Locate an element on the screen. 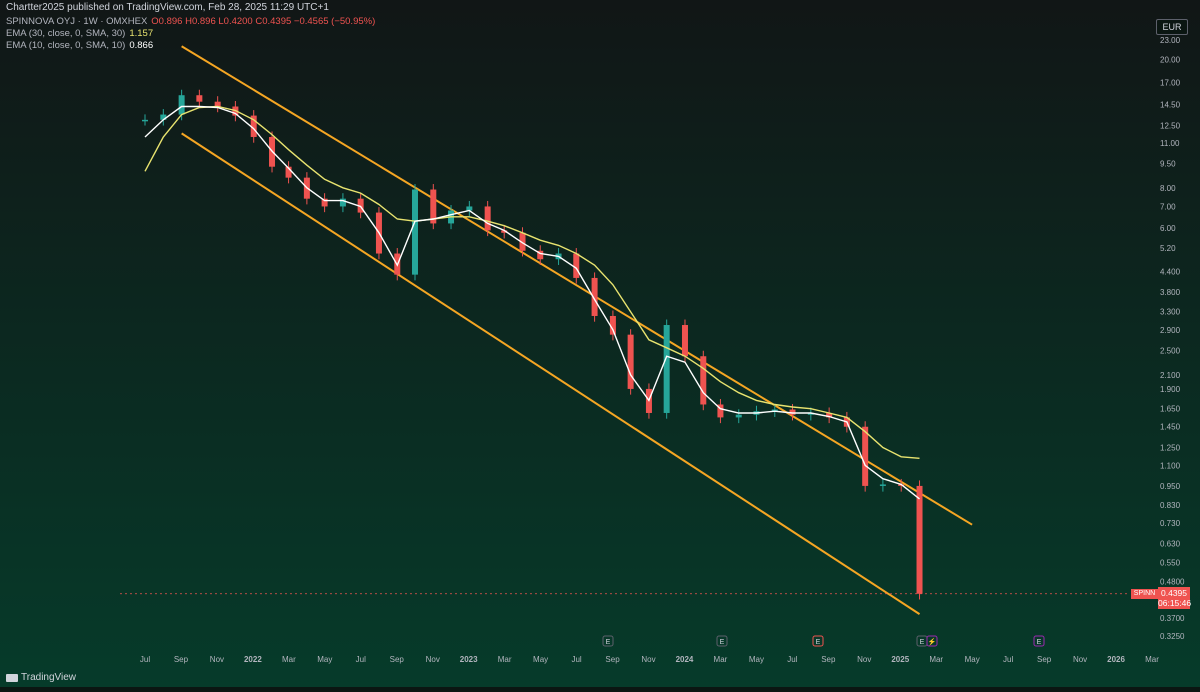 This screenshot has height=692, width=1200. x-tick-label: 2022 is located at coordinates (253, 659).